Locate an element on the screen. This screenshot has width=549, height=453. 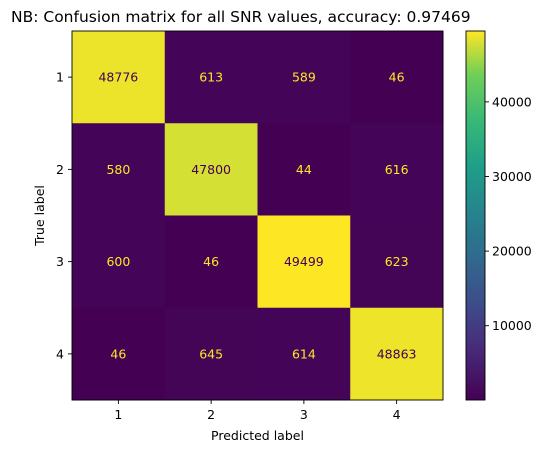
cell-value-label: 616 is located at coordinates (397, 169).